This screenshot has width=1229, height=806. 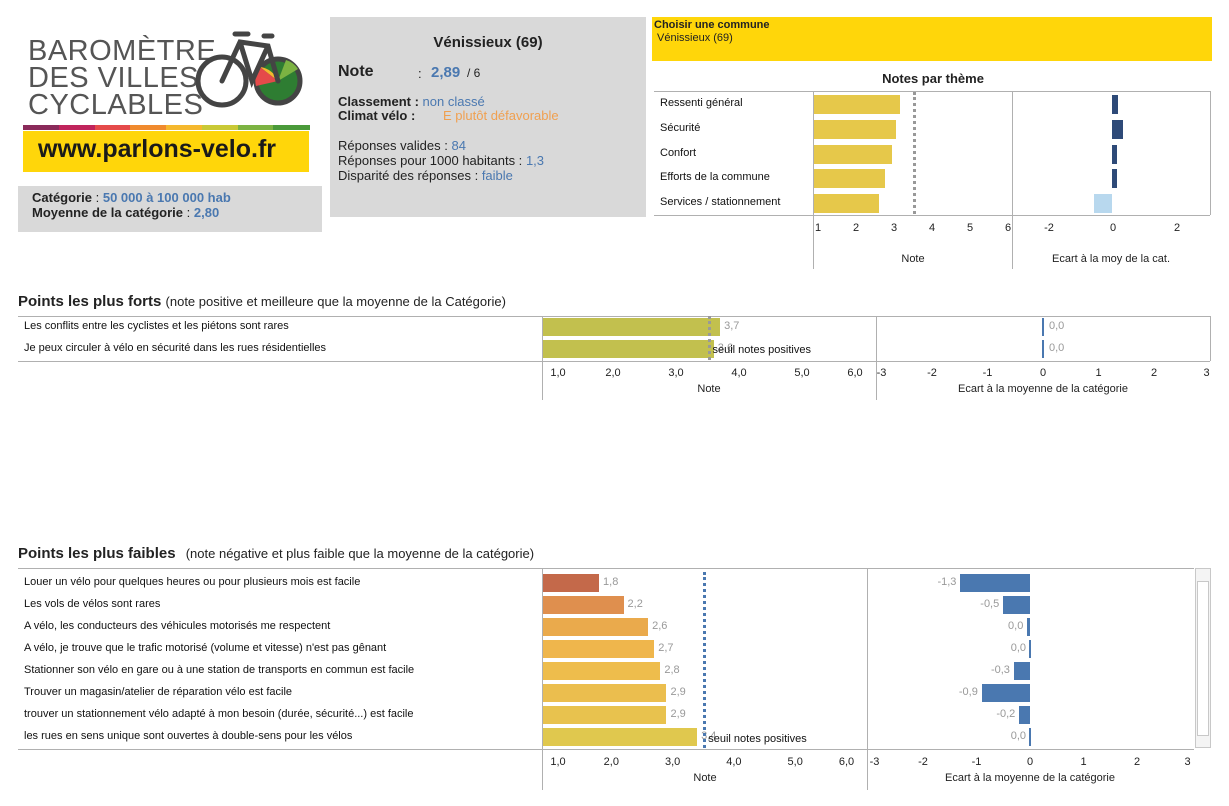 I want to click on category-box, so click(x=170, y=209).